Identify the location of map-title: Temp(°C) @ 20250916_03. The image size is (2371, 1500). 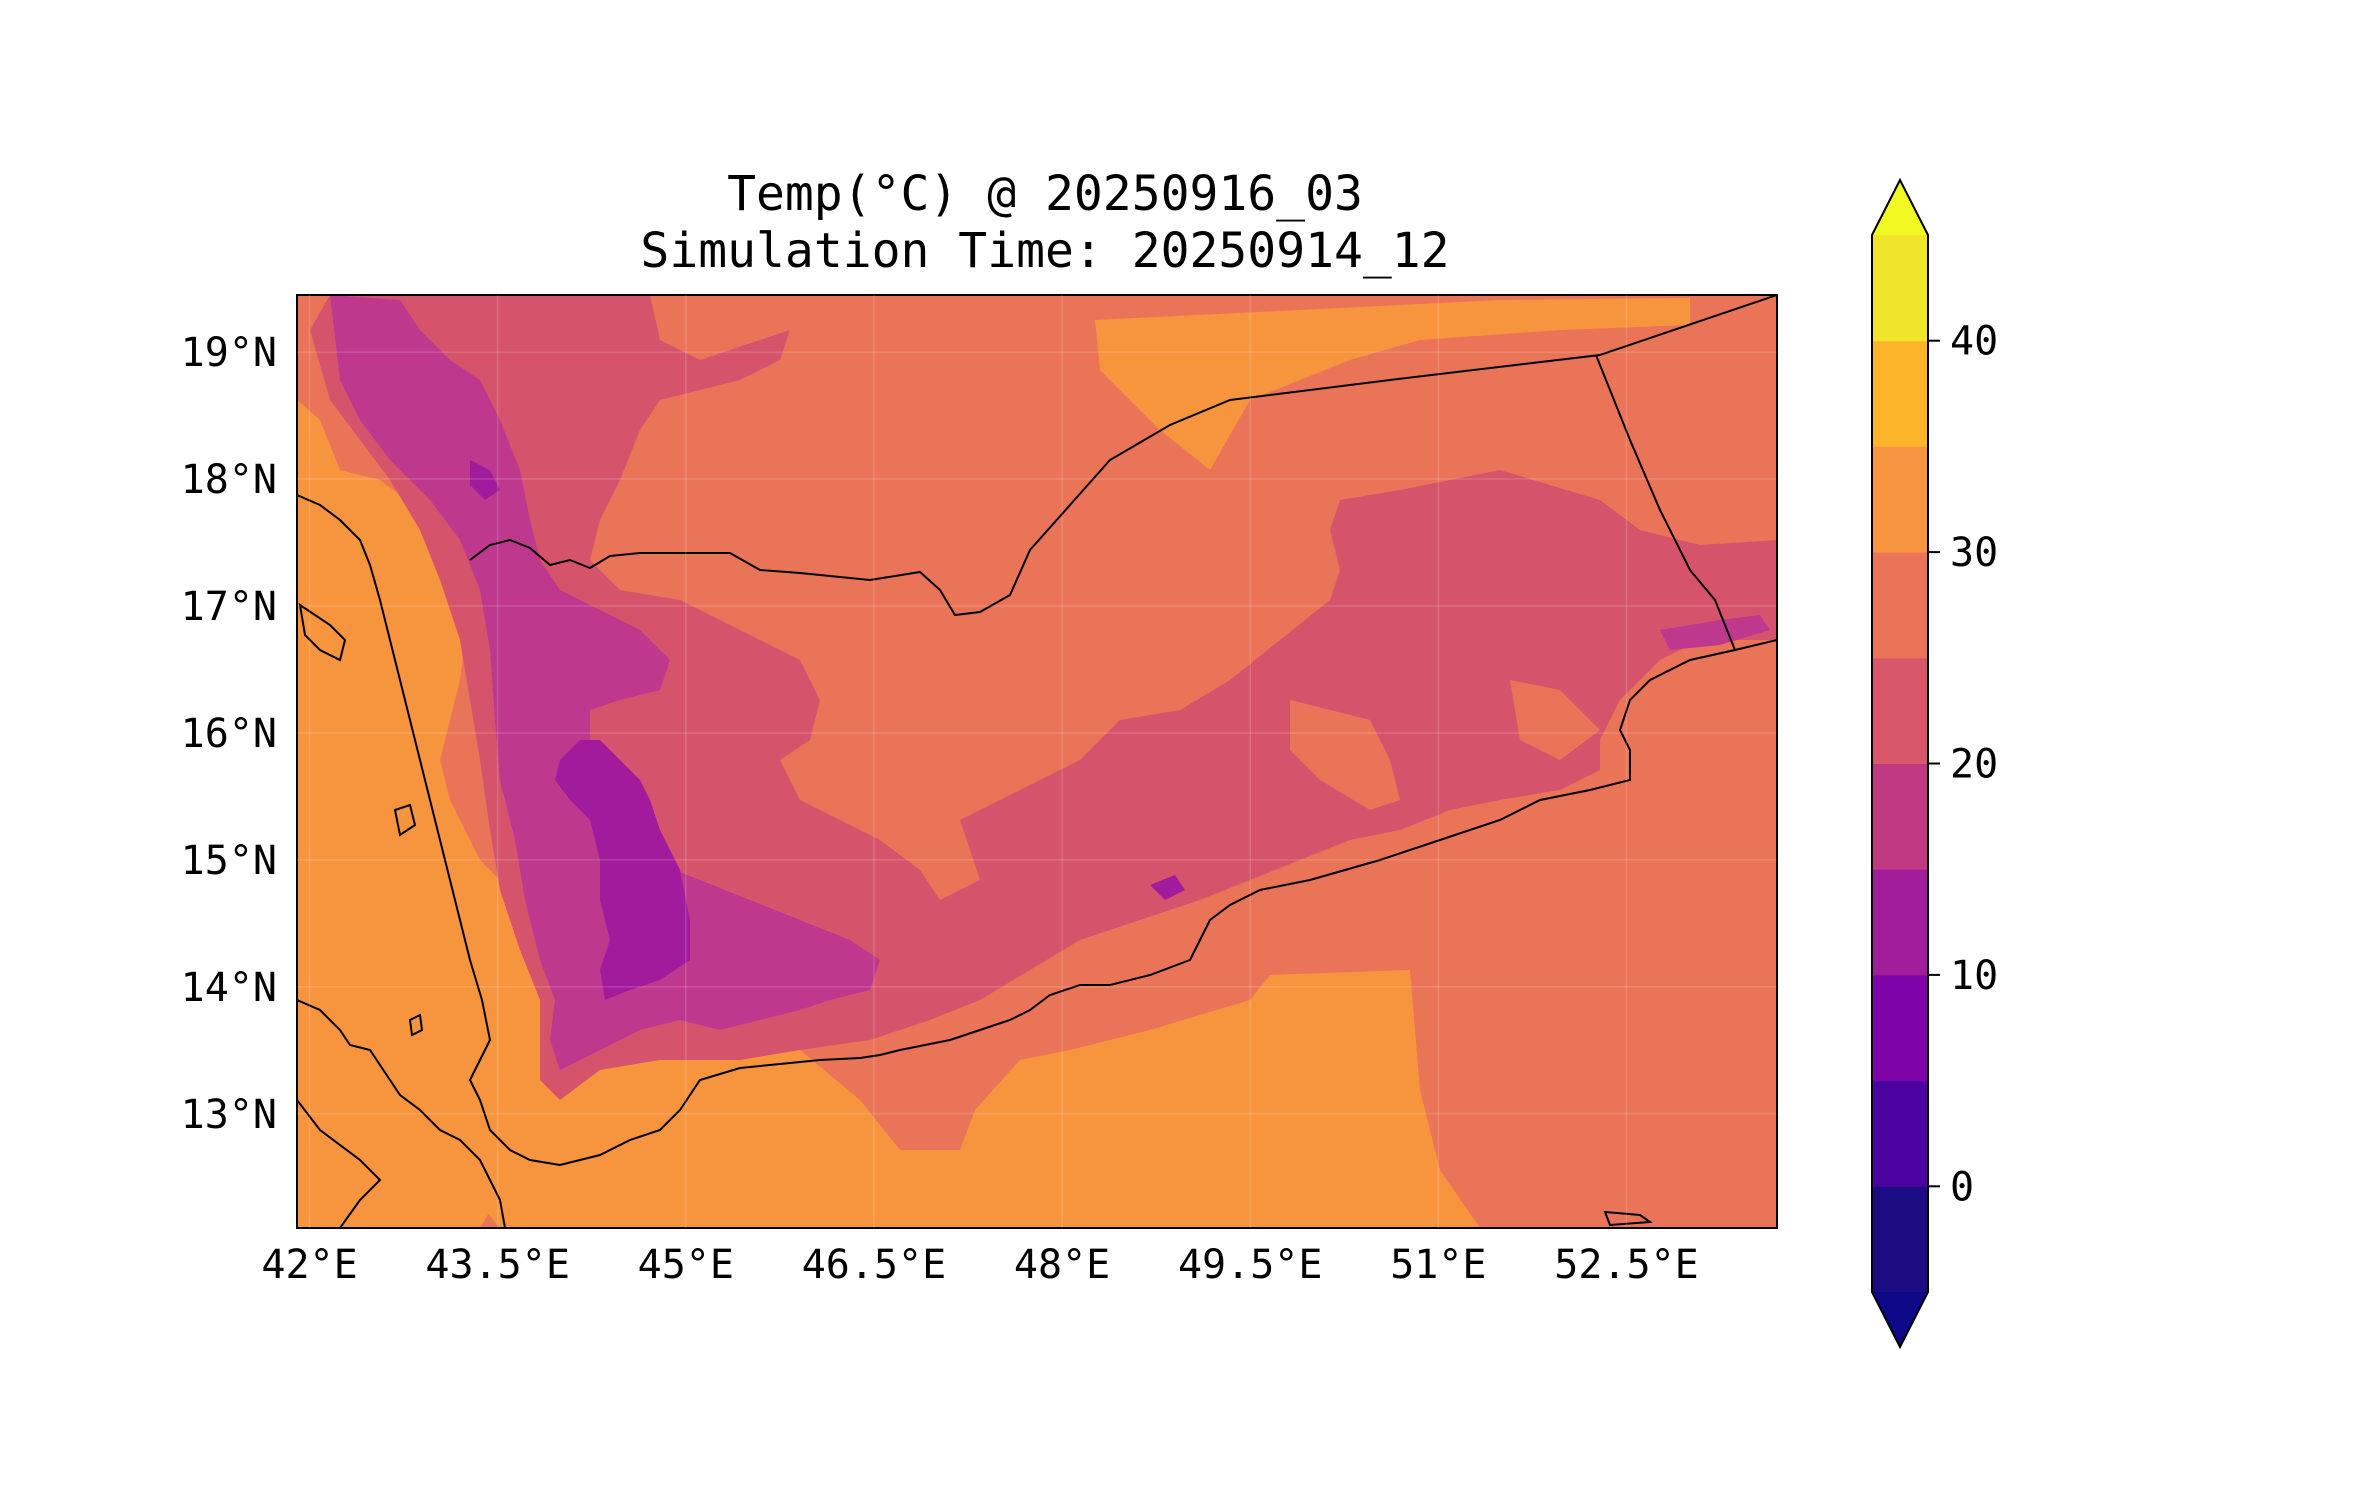
(1045, 194).